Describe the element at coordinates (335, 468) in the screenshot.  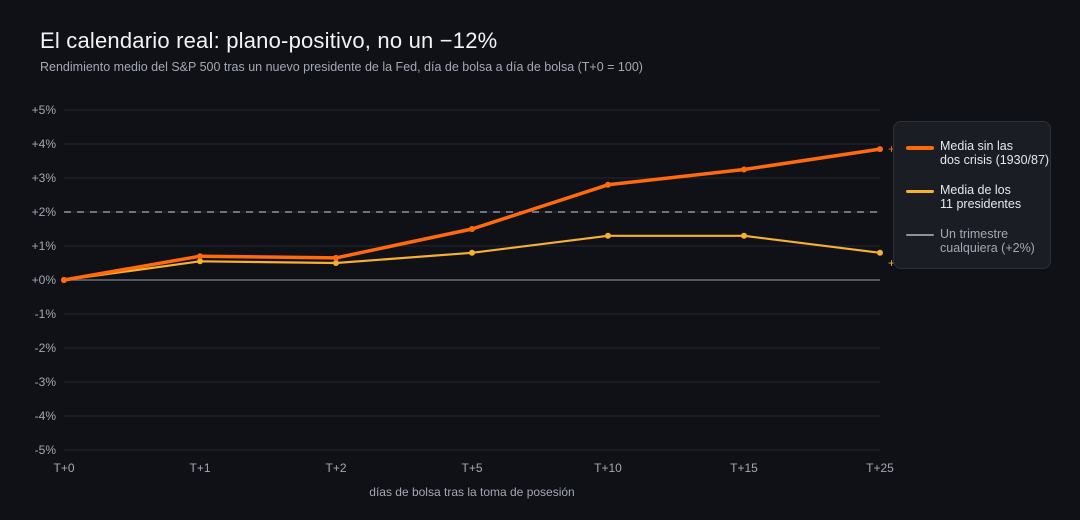
I see `x-tick-label: T+2` at that location.